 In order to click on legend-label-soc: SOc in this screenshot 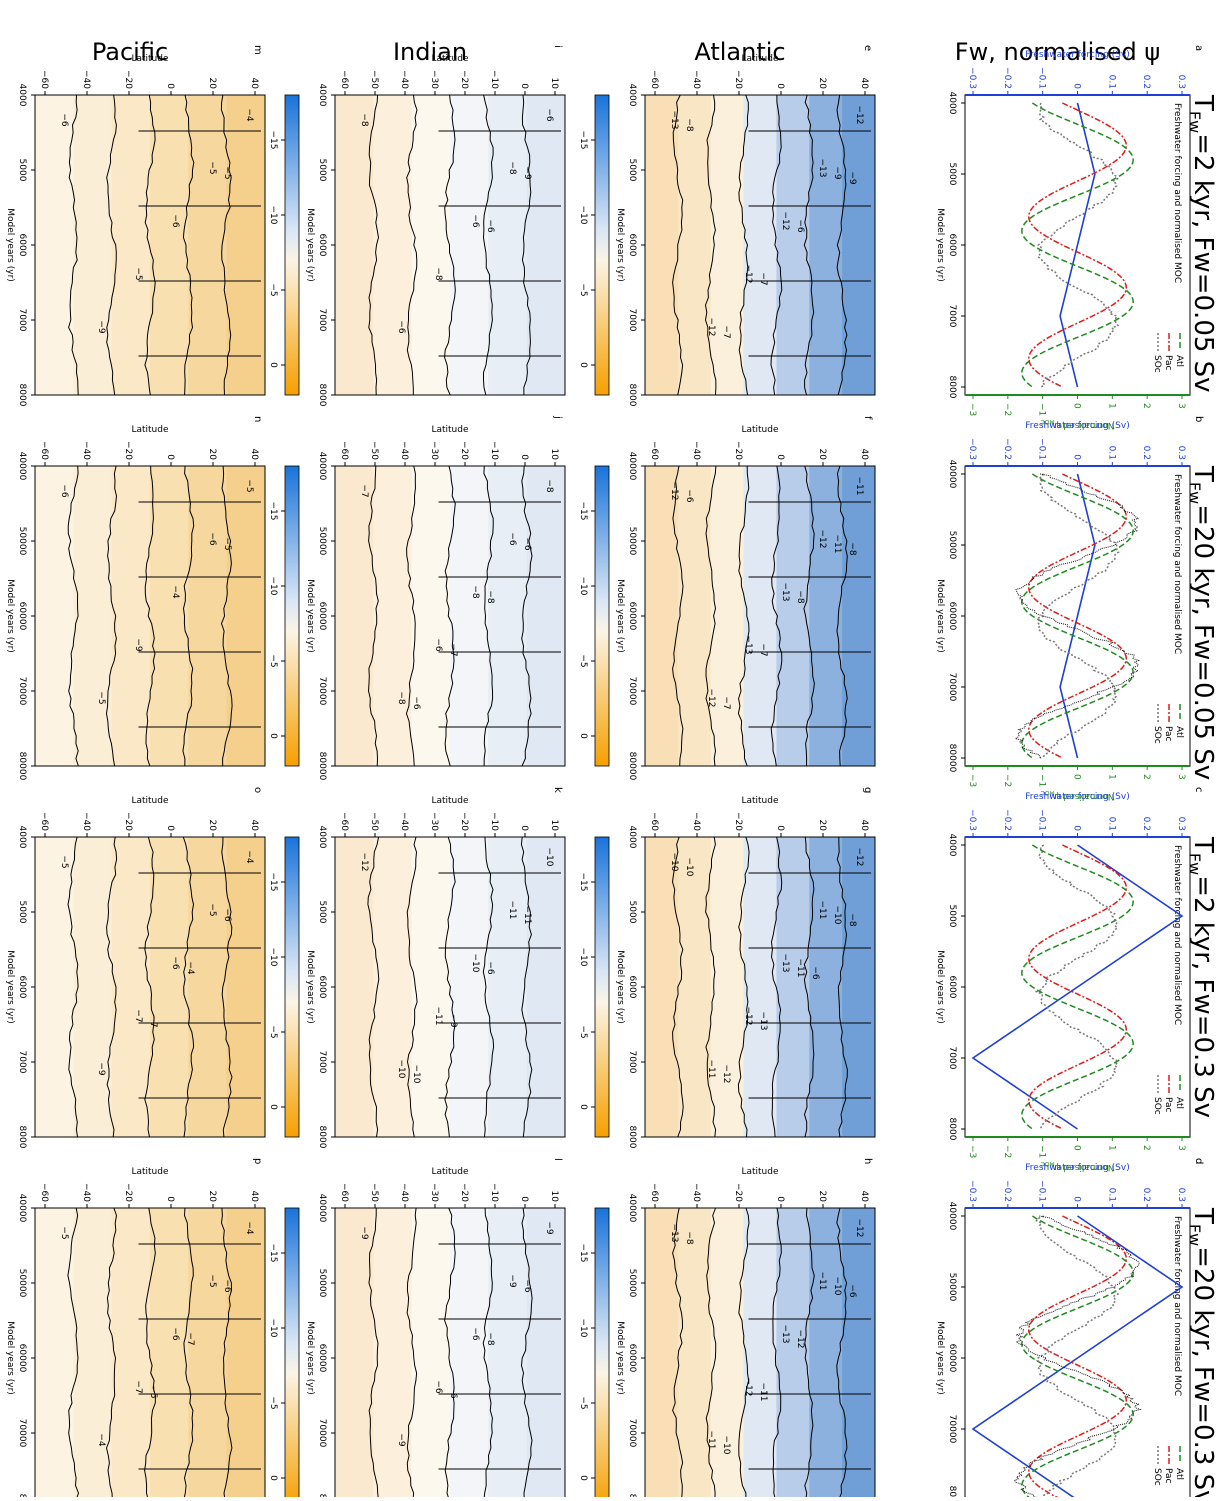, I will do `click(1157, 1477)`.